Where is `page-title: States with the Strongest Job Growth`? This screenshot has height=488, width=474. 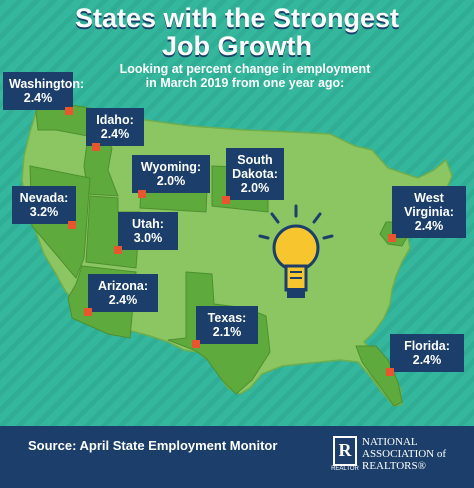 page-title: States with the Strongest Job Growth is located at coordinates (237, 32).